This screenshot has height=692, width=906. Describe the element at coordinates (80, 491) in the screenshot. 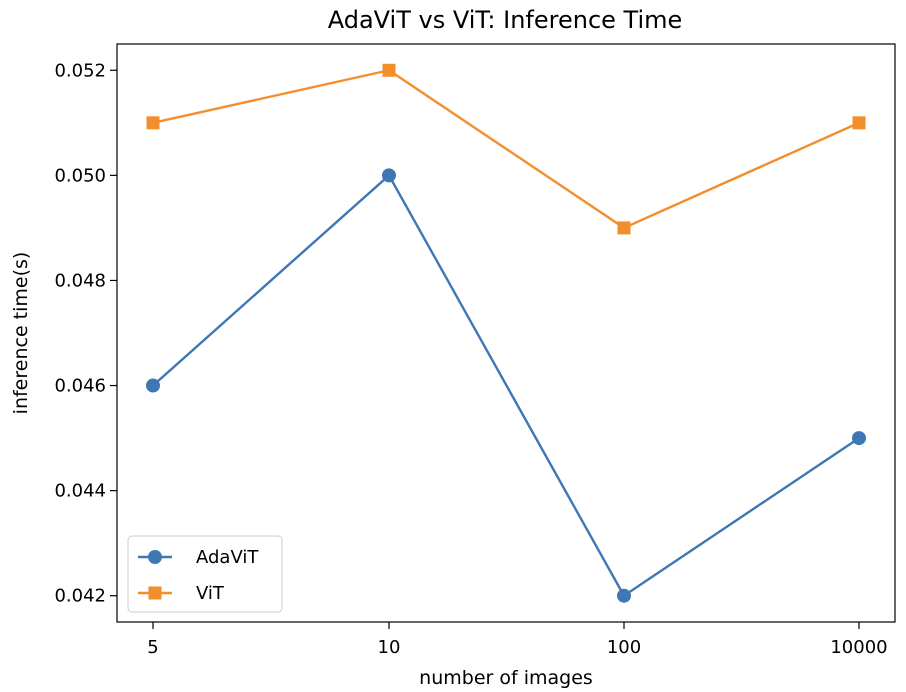

I see `y-tick-label: 0.044` at that location.